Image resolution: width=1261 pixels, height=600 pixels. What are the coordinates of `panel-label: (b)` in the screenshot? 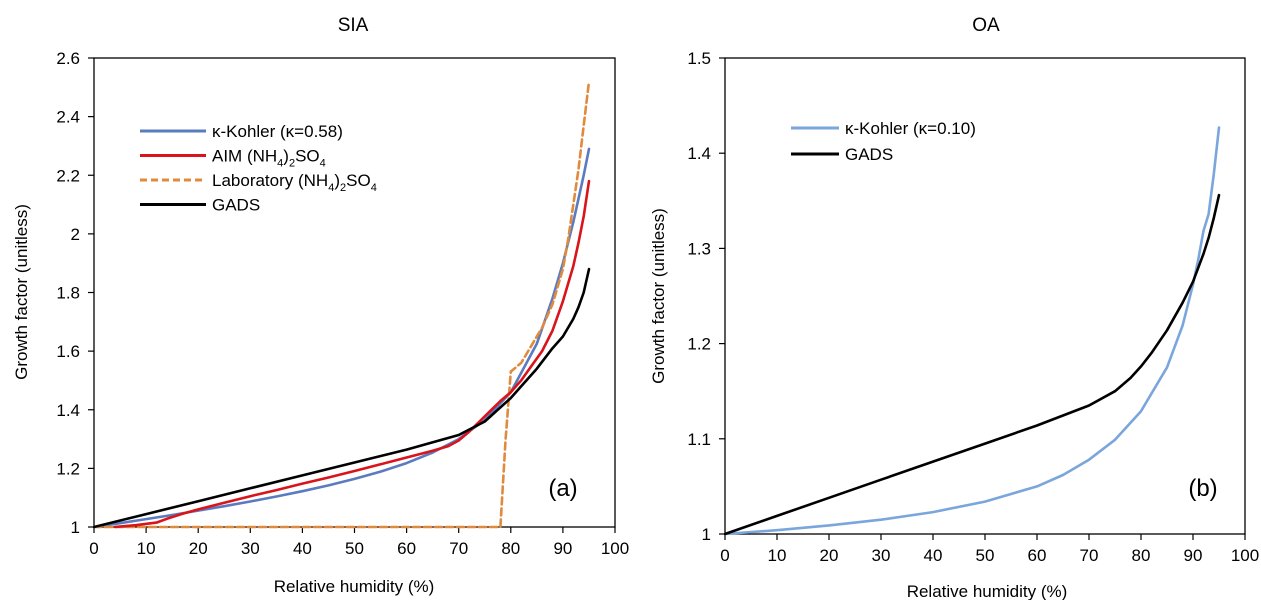 It's located at (1202, 488).